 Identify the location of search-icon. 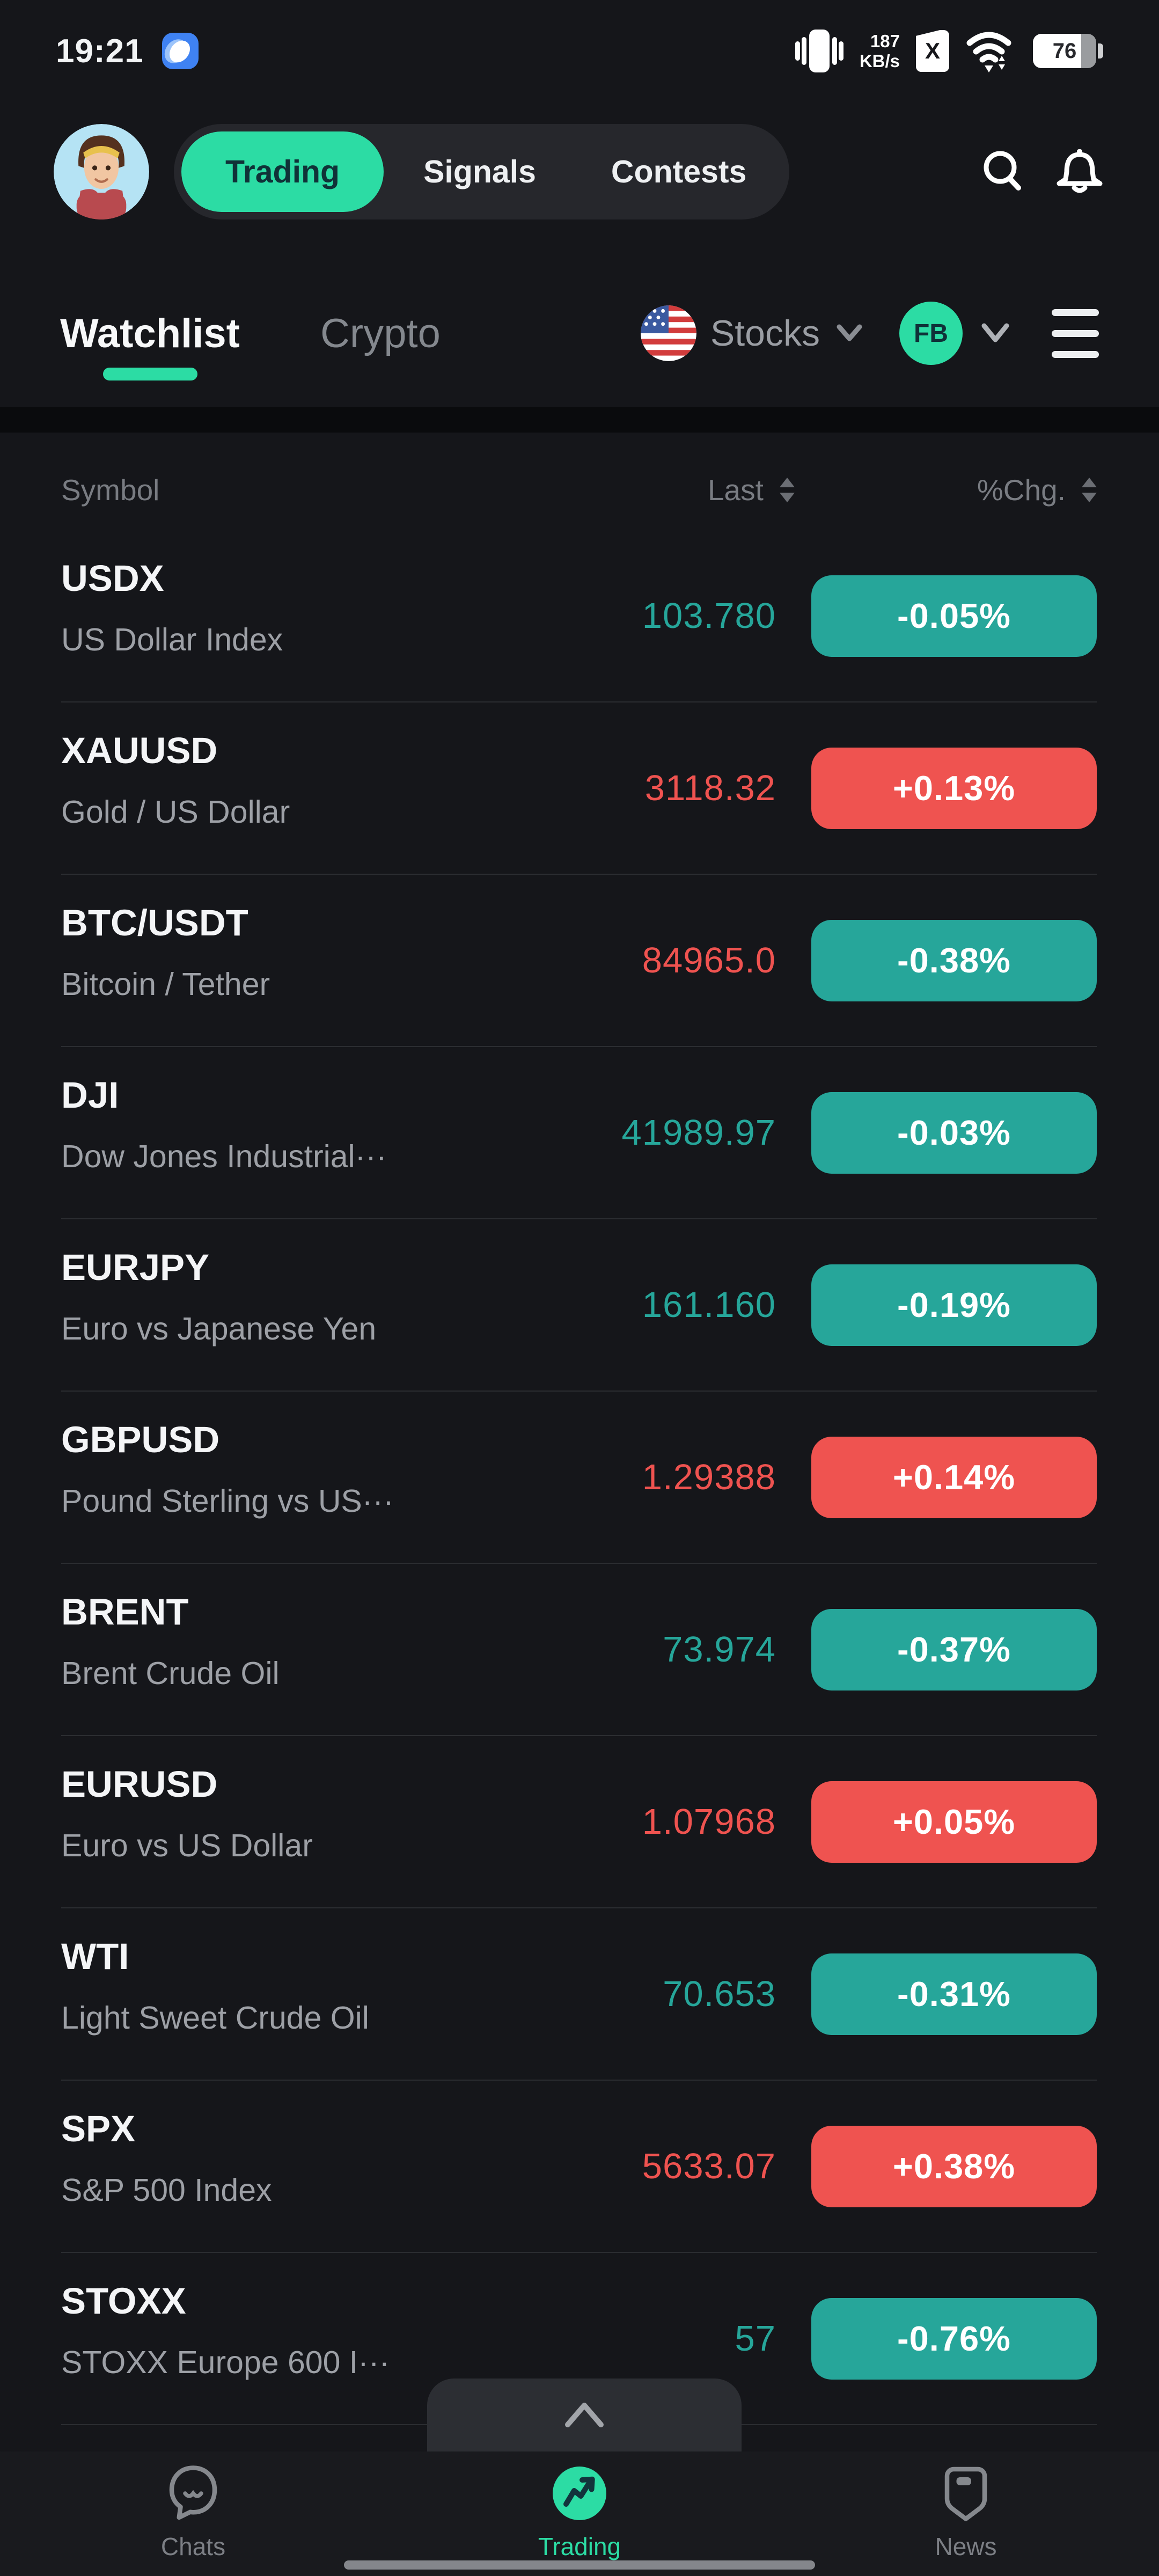
(1004, 171).